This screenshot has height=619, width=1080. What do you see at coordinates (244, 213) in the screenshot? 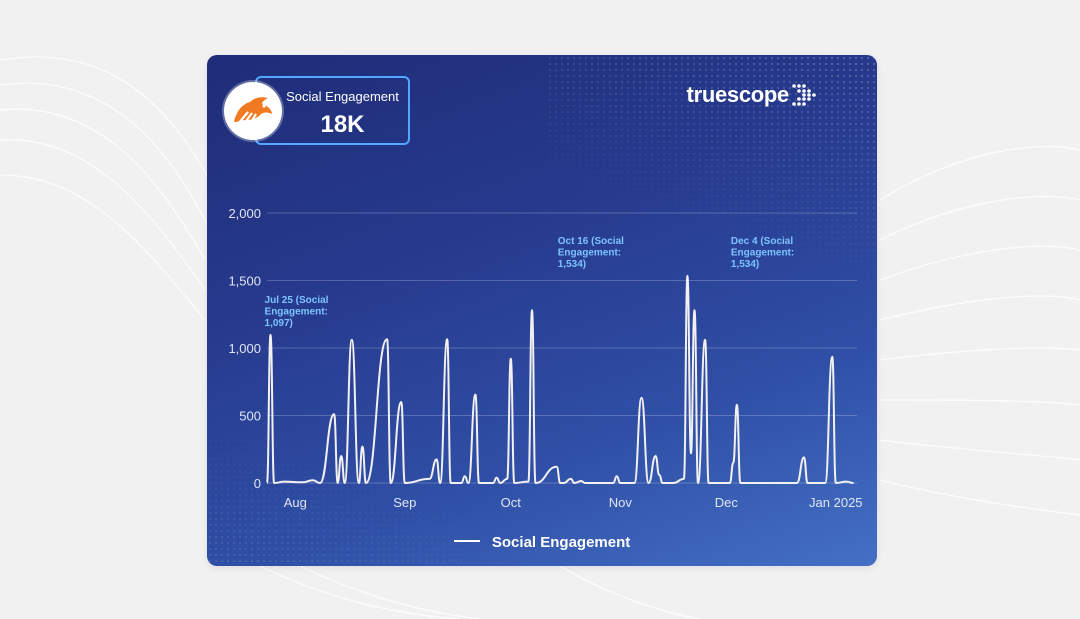
I see `y-tick-label: 2,000` at bounding box center [244, 213].